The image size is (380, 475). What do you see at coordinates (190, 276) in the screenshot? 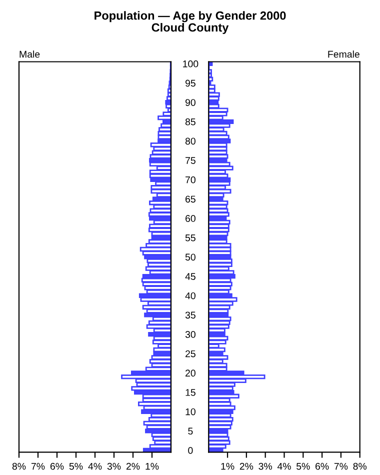
I see `y-tick-label: 45` at bounding box center [190, 276].